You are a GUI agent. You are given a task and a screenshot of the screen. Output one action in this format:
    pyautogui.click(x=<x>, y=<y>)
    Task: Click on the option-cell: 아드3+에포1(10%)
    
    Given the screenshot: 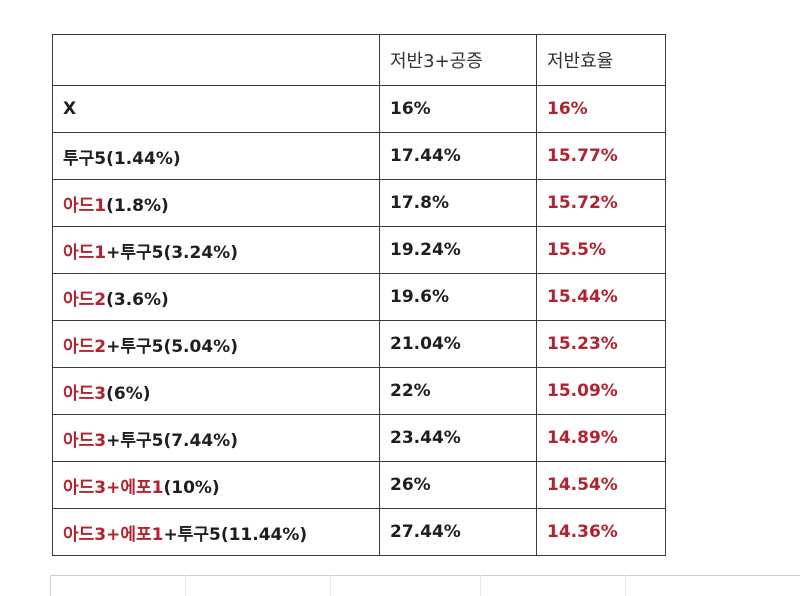 What is the action you would take?
    pyautogui.click(x=216, y=485)
    